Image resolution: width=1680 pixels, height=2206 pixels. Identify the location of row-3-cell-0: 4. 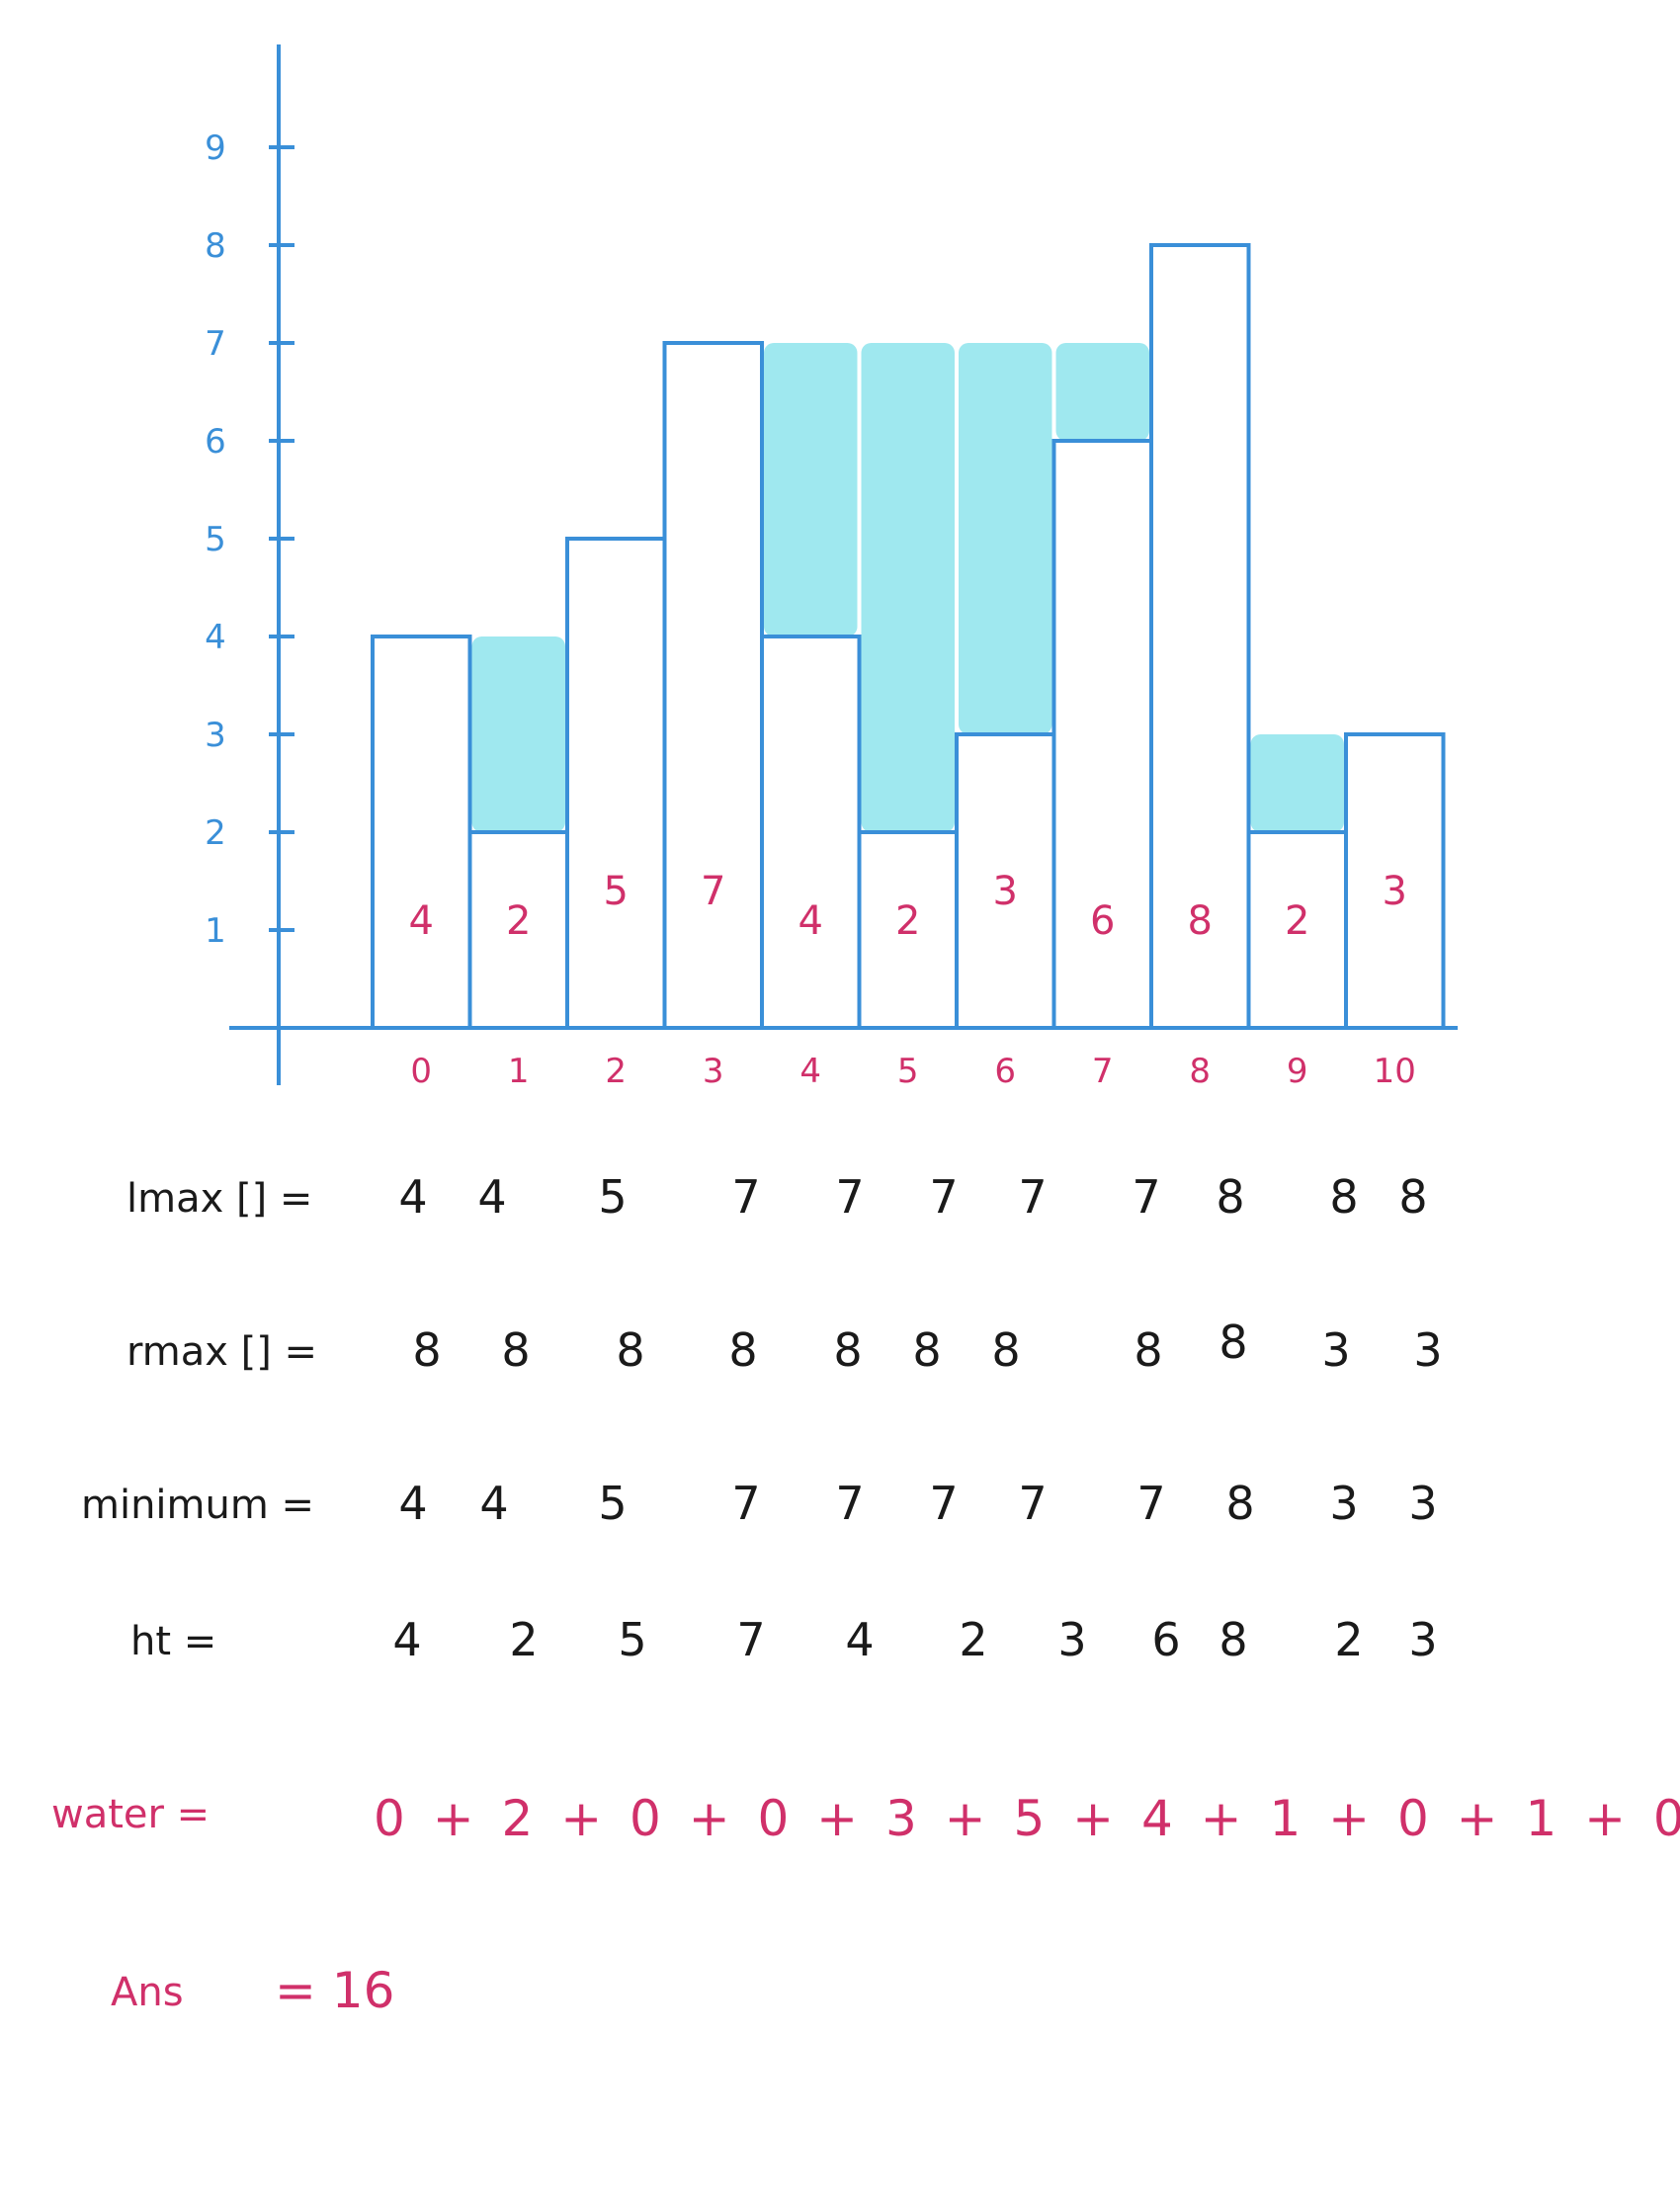
(407, 1639).